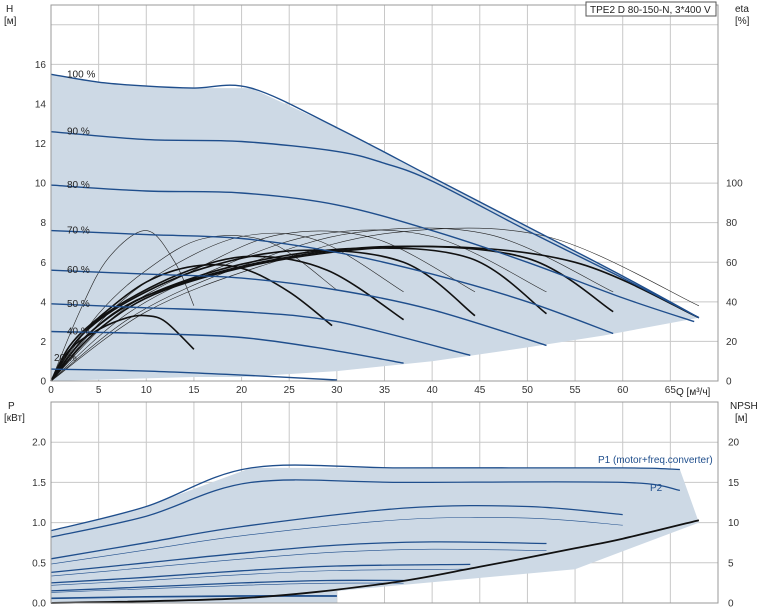 The image size is (774, 611). I want to click on x-tick-label: 0, so click(51, 390).